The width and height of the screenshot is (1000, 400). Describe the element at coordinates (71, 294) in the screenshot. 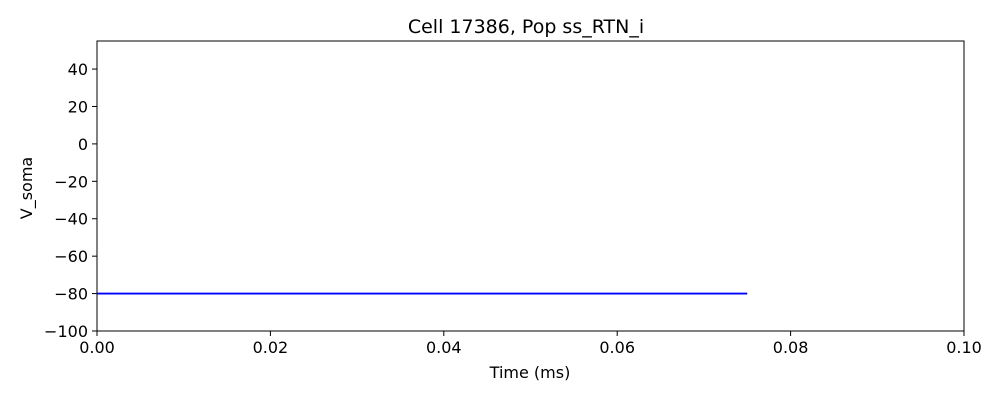

I see `y-tick-label: −80` at that location.